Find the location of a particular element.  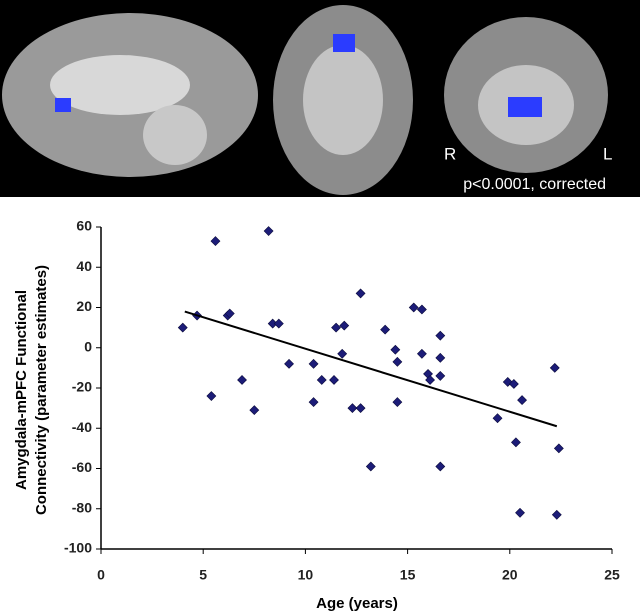

x-tick-label: 20 is located at coordinates (510, 575).